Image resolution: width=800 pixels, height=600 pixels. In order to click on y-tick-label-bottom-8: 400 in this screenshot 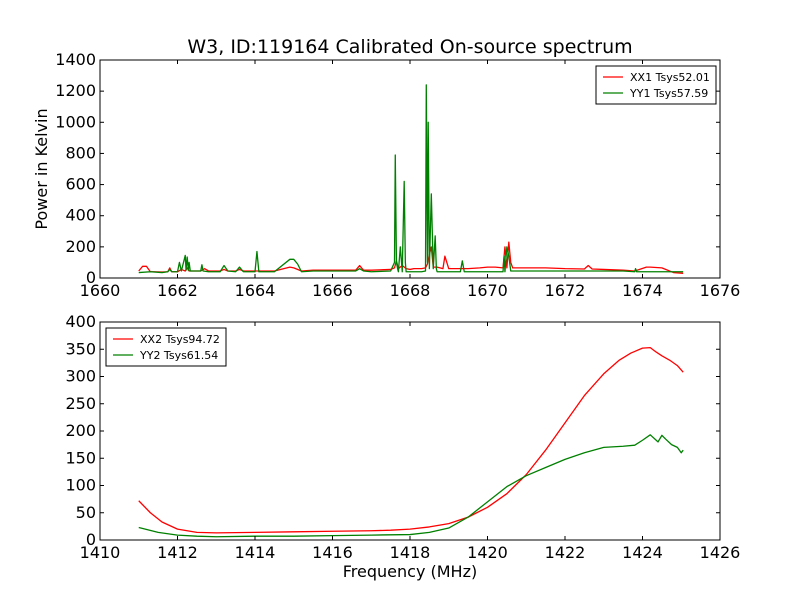, I will do `click(80, 321)`.